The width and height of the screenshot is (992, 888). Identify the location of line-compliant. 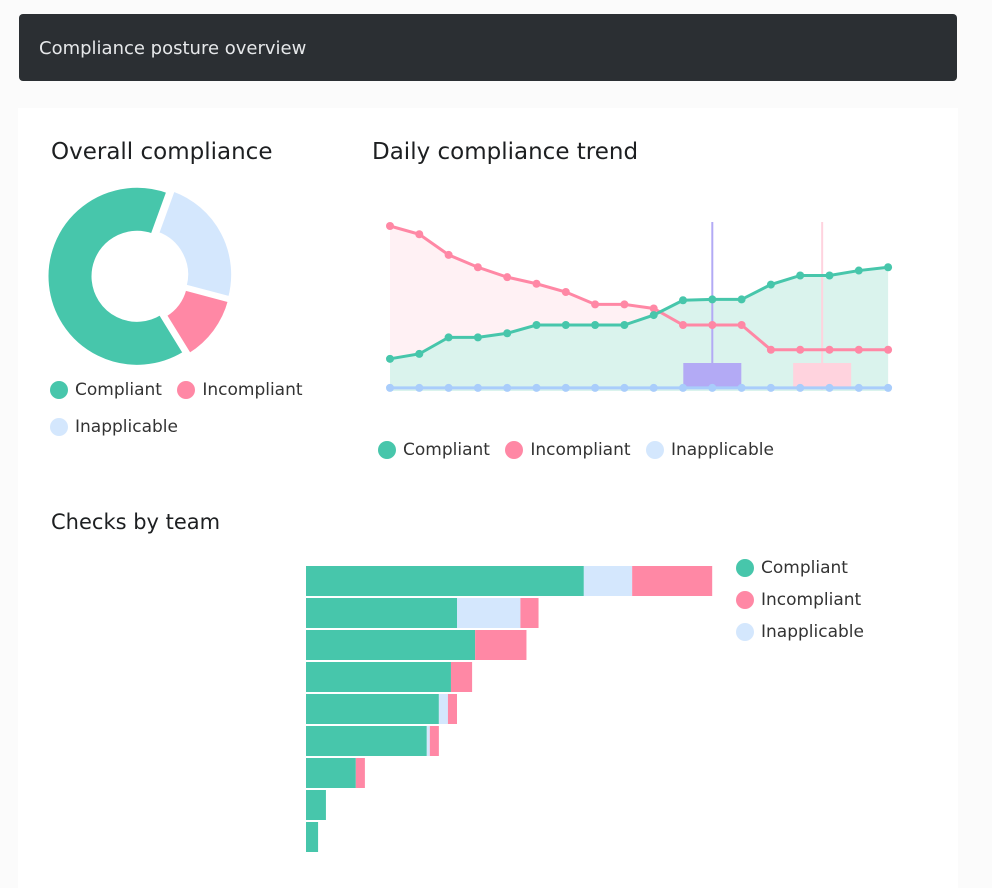
(639, 313).